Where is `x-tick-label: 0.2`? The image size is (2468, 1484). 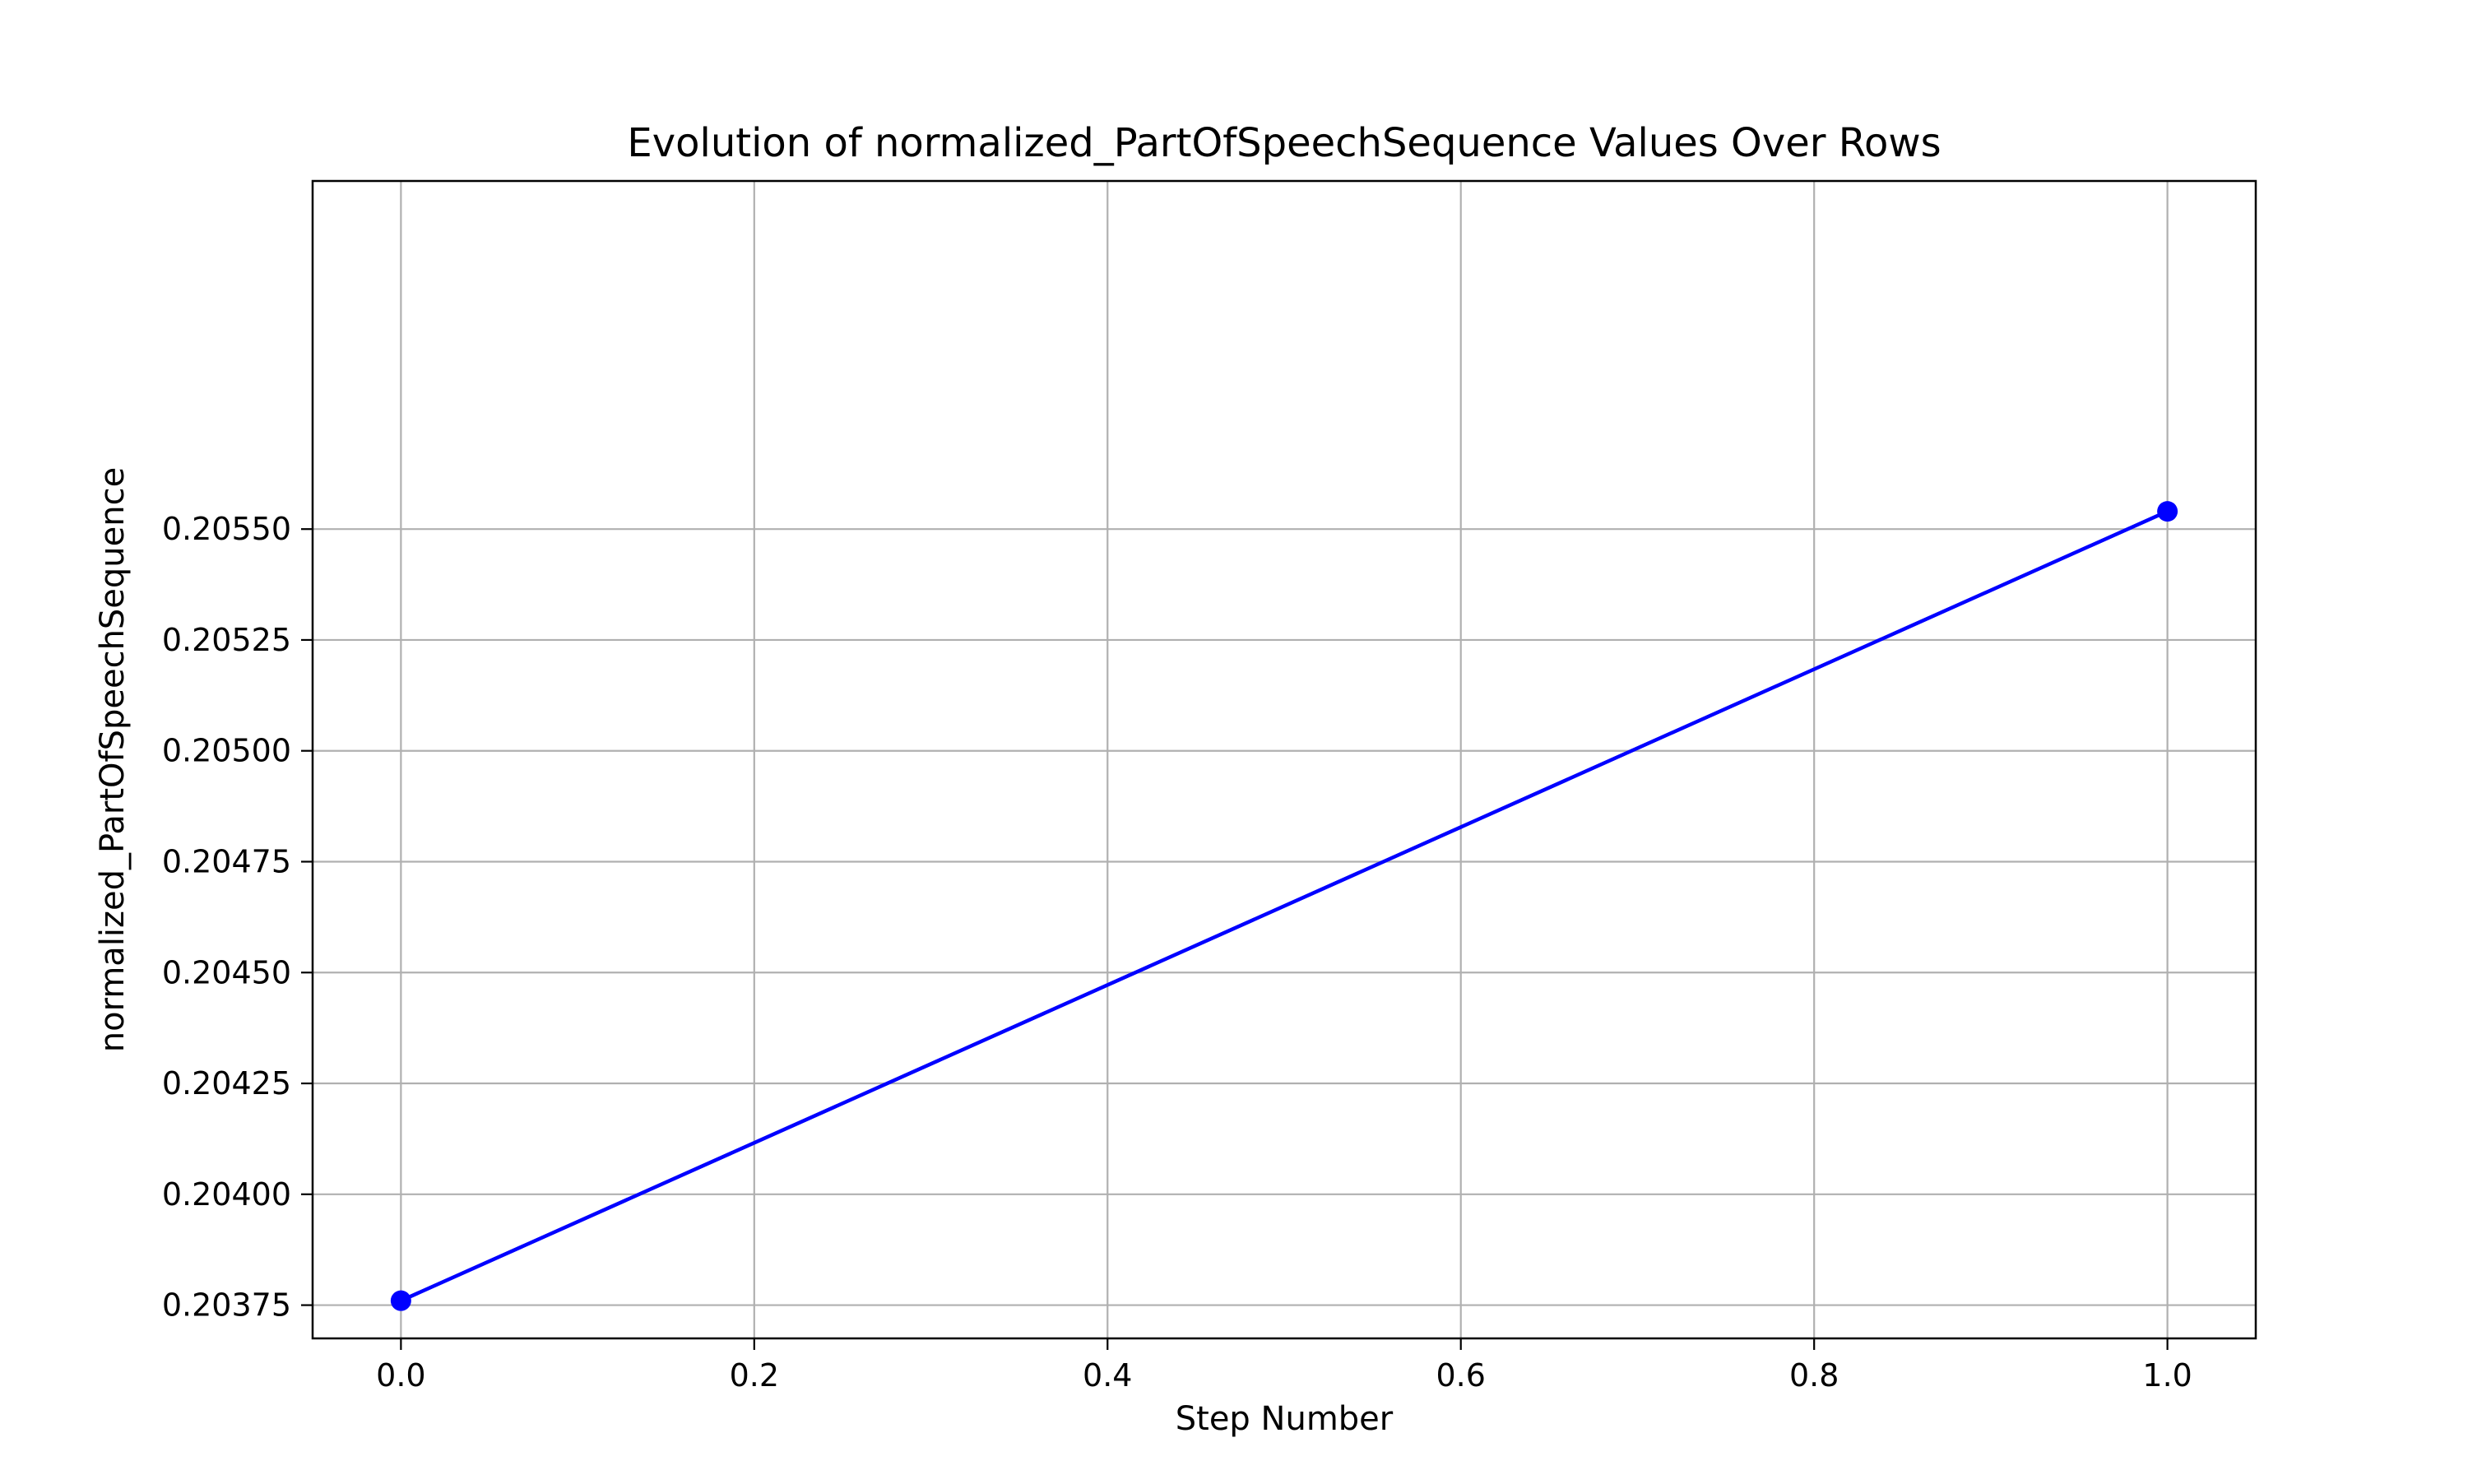 x-tick-label: 0.2 is located at coordinates (754, 1375).